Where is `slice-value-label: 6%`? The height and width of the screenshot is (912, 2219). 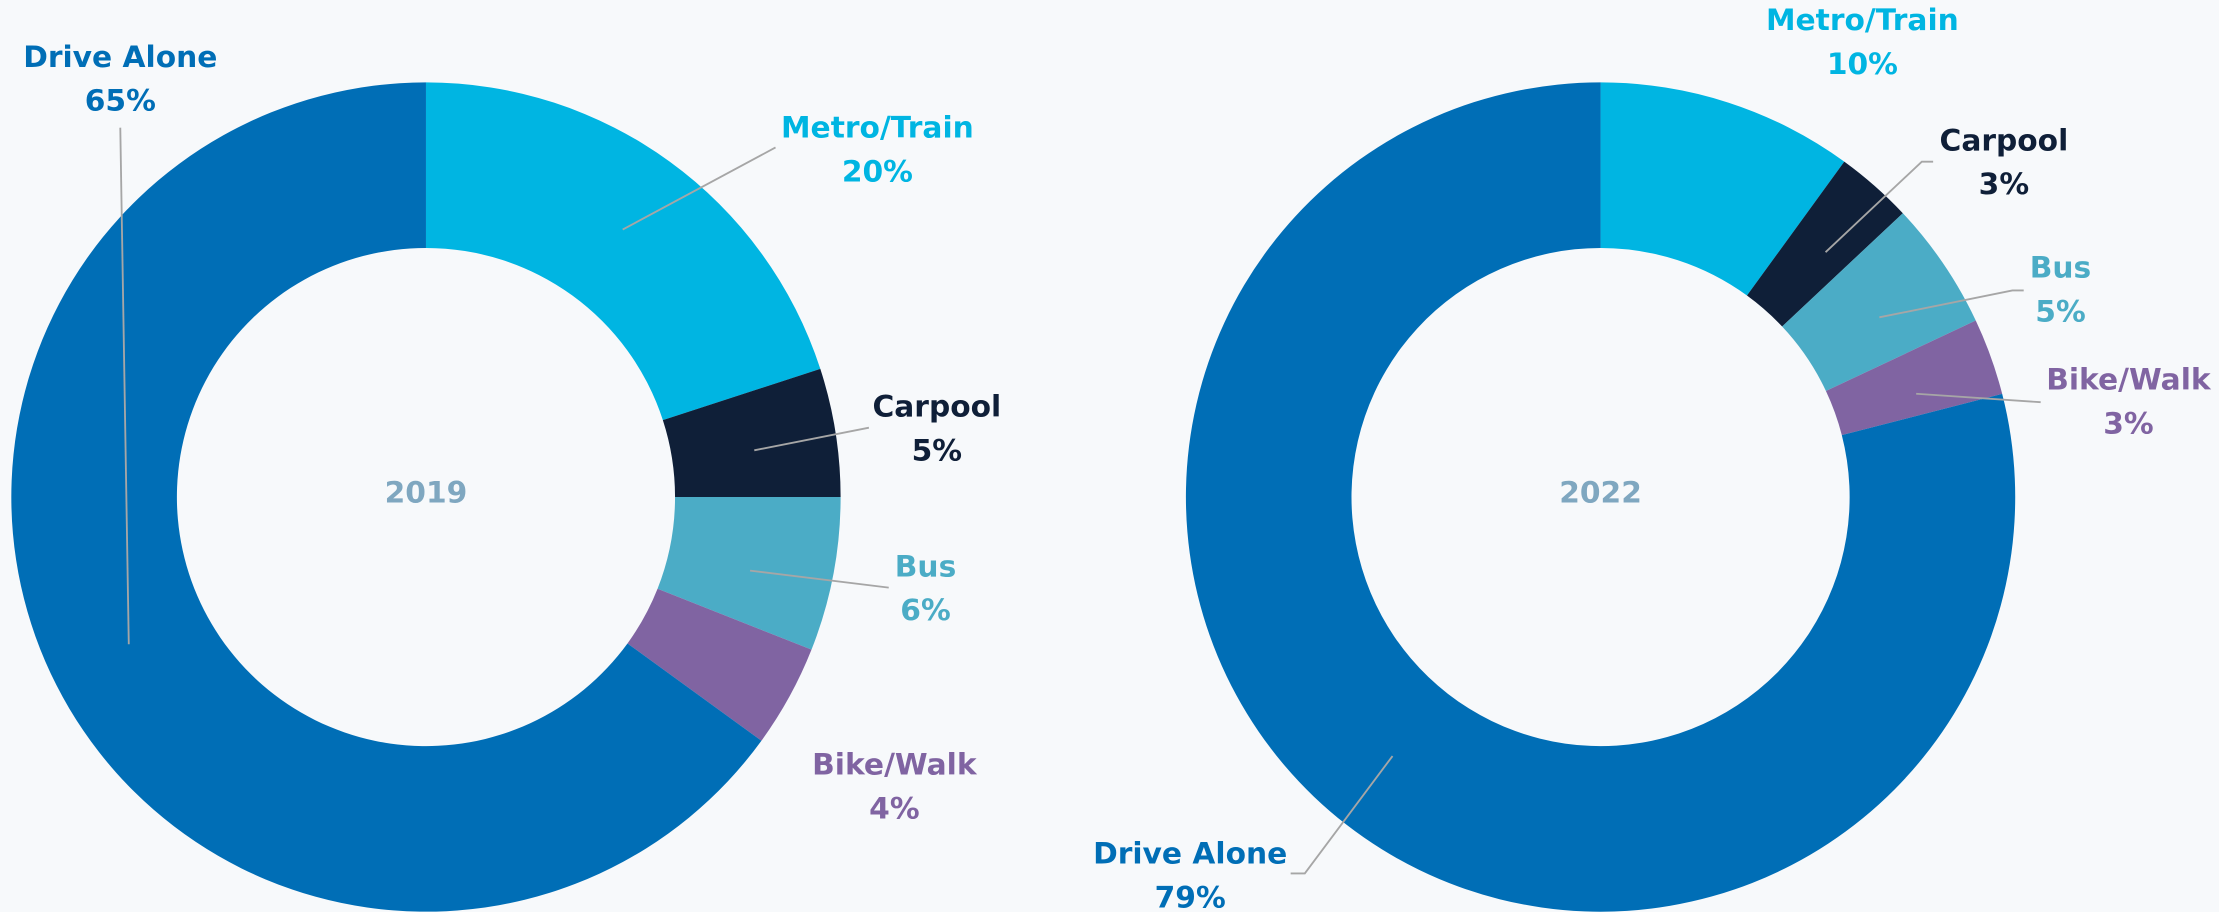 slice-value-label: 6% is located at coordinates (925, 610).